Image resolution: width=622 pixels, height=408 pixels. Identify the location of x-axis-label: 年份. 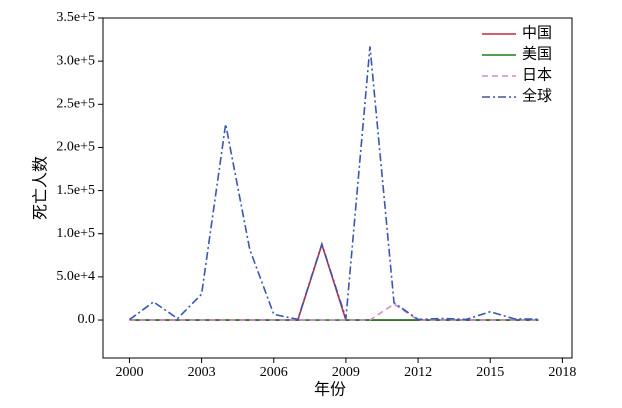
(330, 390).